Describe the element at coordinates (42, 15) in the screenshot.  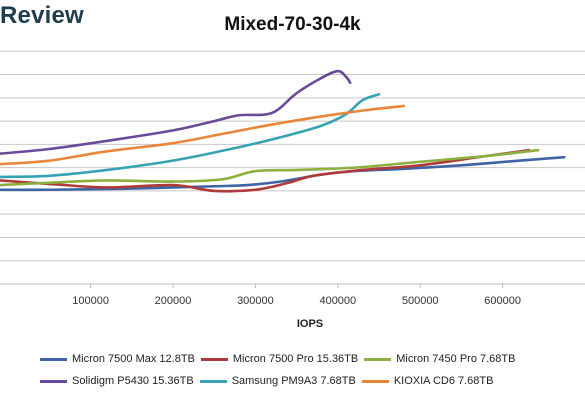
I see `brand-logo-text: Review` at that location.